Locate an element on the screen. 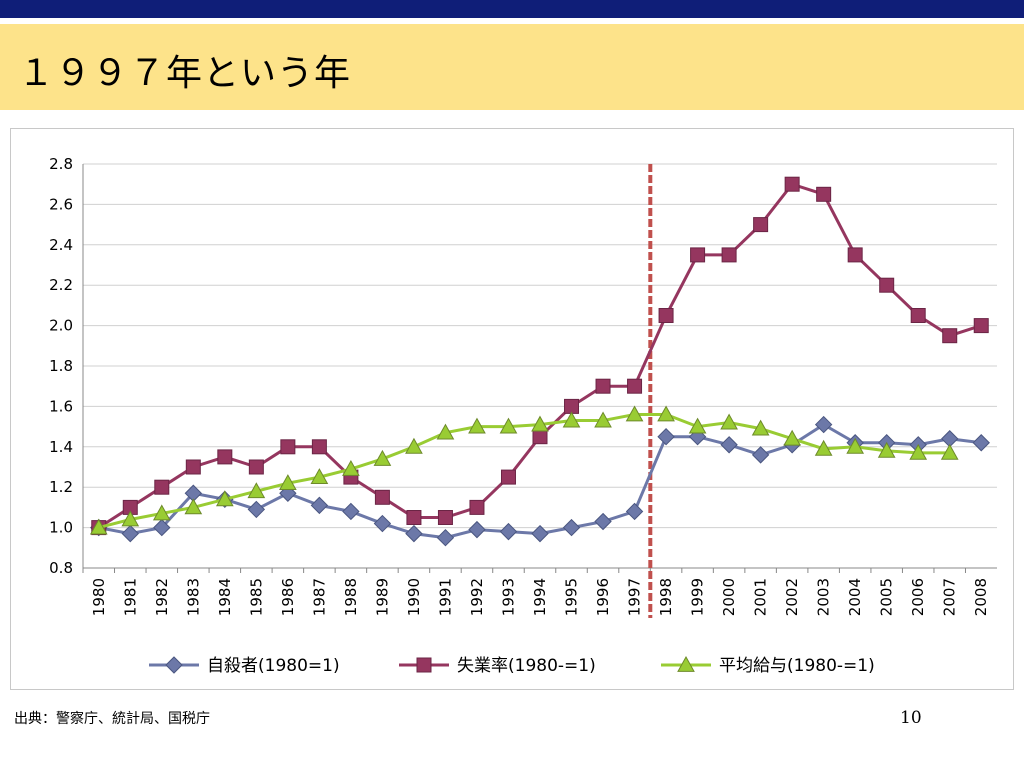 The image size is (1024, 768). legend-label-1: 失業率(1980-=1) is located at coordinates (526, 666).